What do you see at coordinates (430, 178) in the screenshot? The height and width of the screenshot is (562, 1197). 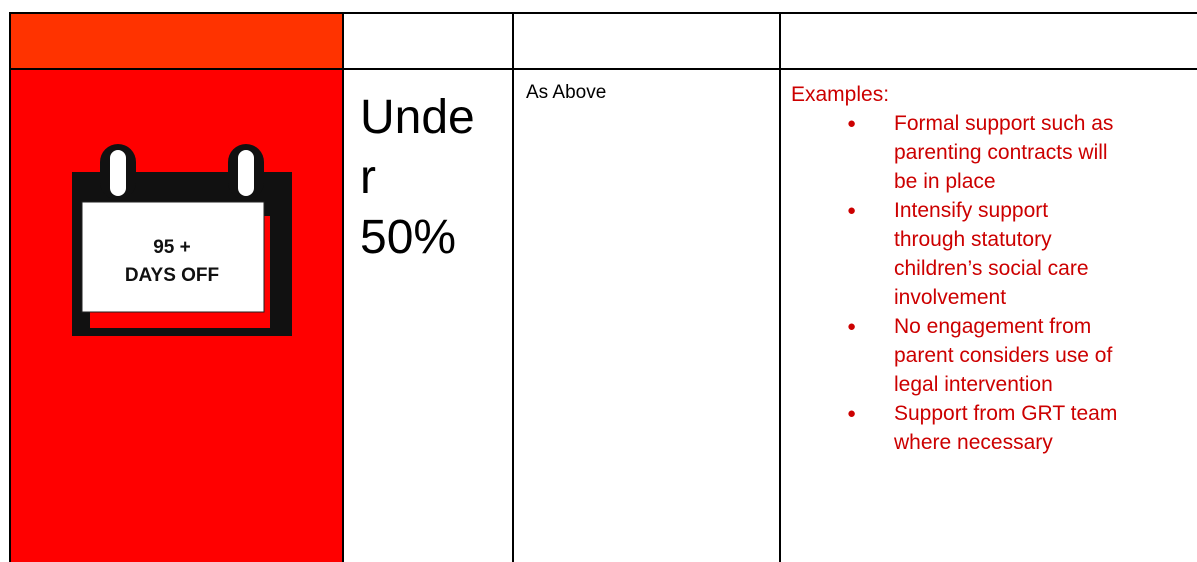 I see `attendance-threshold: Unde r 50%` at bounding box center [430, 178].